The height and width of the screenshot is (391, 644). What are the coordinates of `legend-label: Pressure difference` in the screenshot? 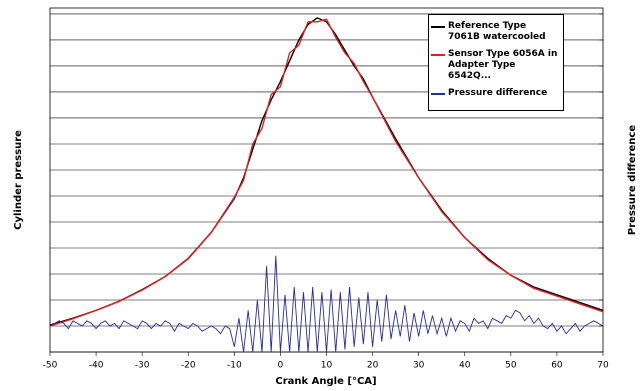 It's located at (498, 93).